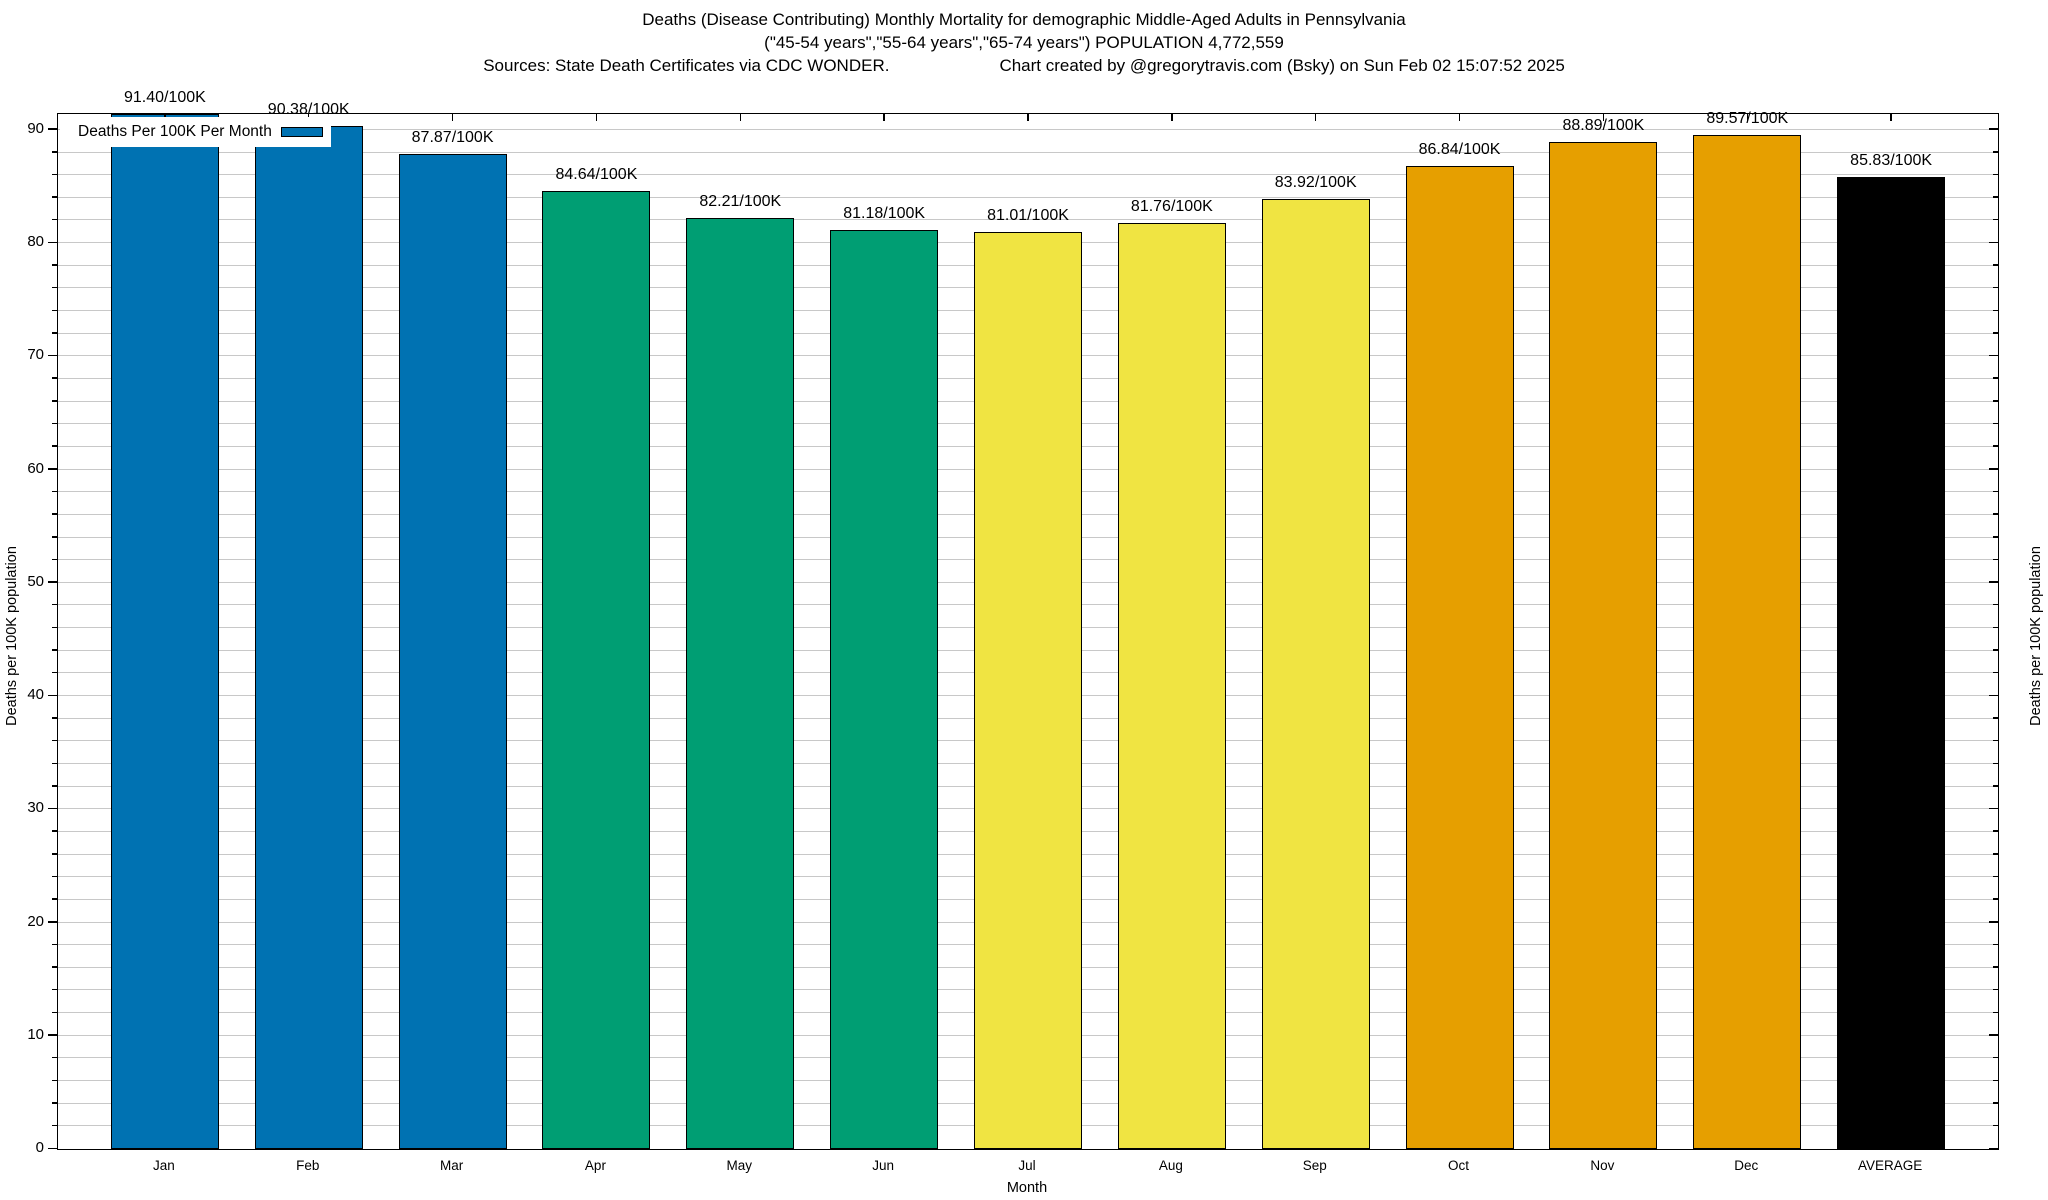  Describe the element at coordinates (1459, 1165) in the screenshot. I see `x-tick-label: Oct` at that location.